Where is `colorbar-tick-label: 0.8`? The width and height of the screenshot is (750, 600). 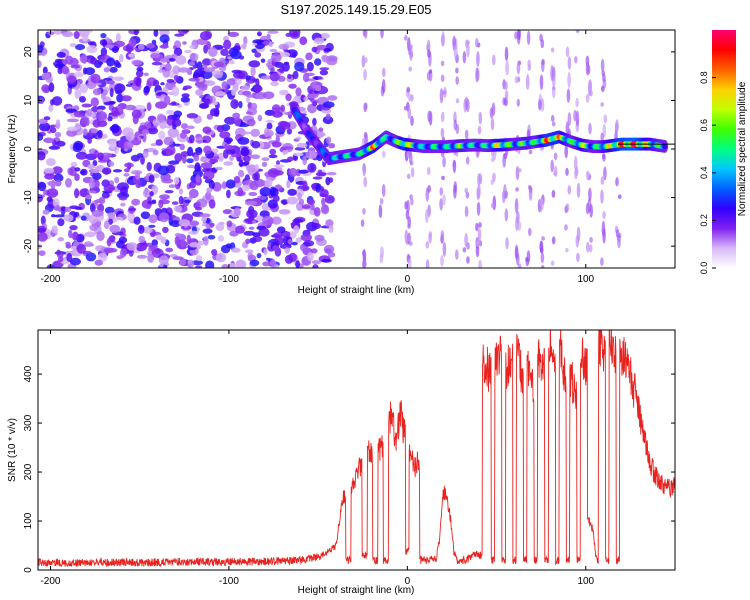
colorbar-tick-label: 0.8 is located at coordinates (704, 77).